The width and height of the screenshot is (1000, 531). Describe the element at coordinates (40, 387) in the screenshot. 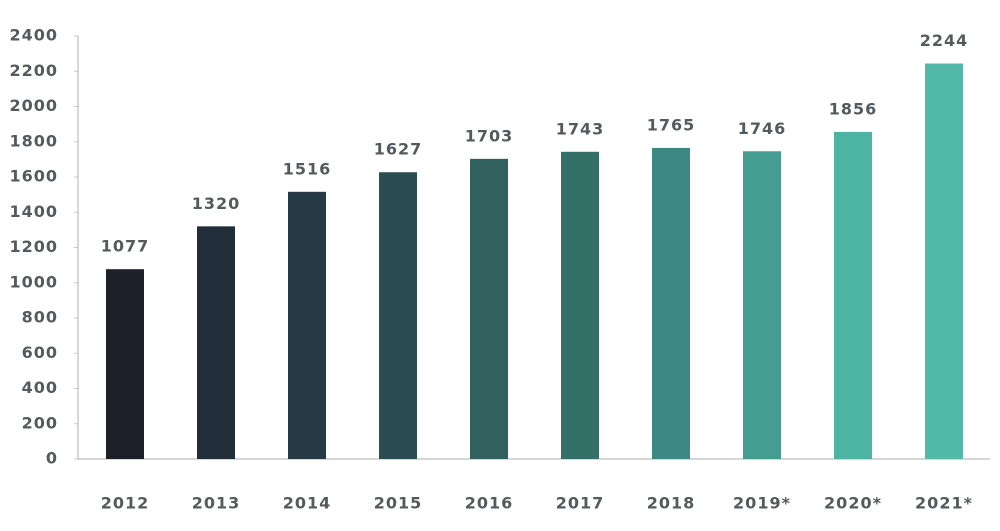

I see `y-tick-label: 400` at that location.